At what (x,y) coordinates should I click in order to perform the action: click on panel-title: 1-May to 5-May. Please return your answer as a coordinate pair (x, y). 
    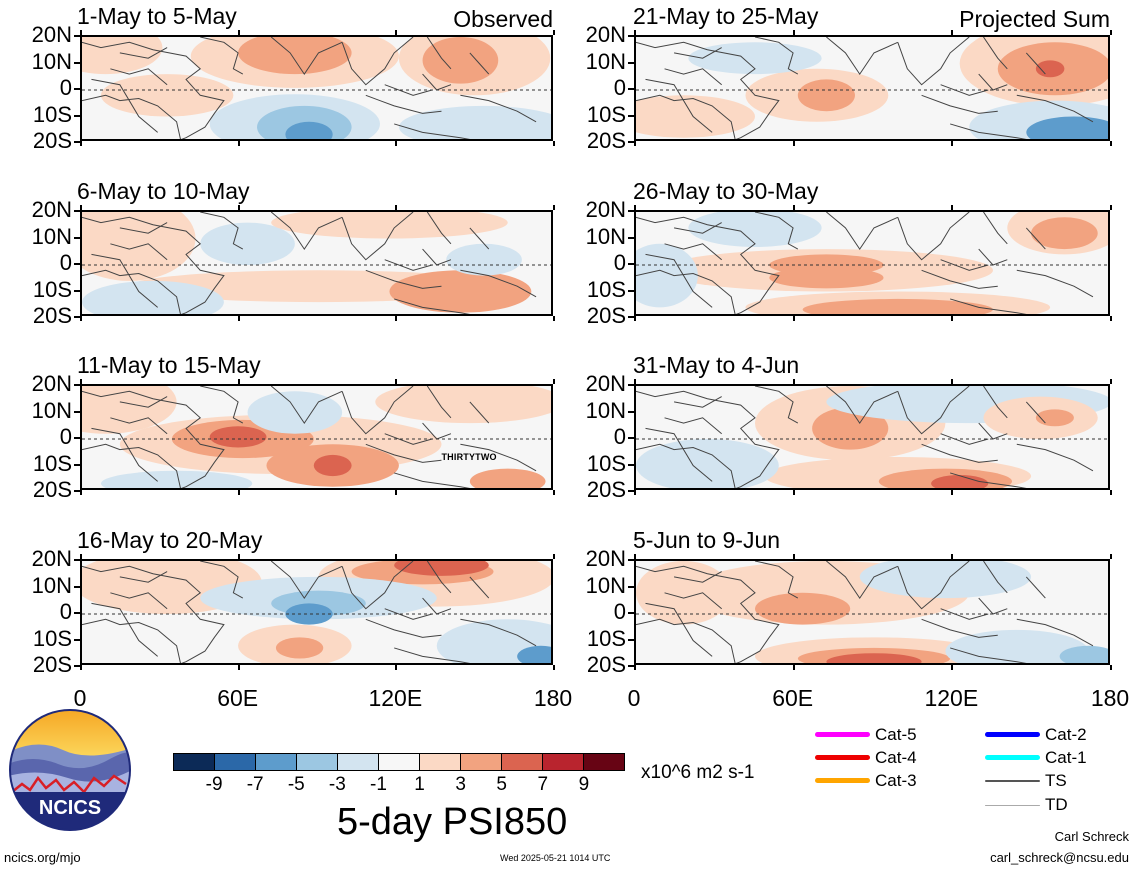
    Looking at the image, I should click on (157, 16).